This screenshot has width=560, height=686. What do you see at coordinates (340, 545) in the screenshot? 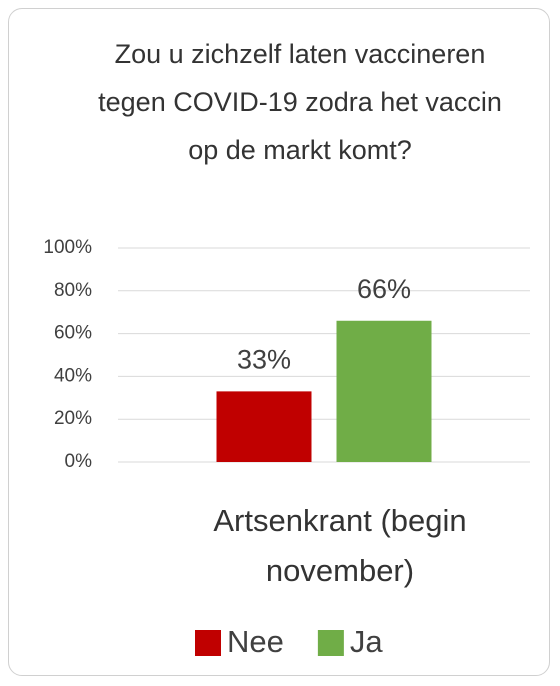
I see `x-tick-label: Artsenkrant (begin november)` at bounding box center [340, 545].